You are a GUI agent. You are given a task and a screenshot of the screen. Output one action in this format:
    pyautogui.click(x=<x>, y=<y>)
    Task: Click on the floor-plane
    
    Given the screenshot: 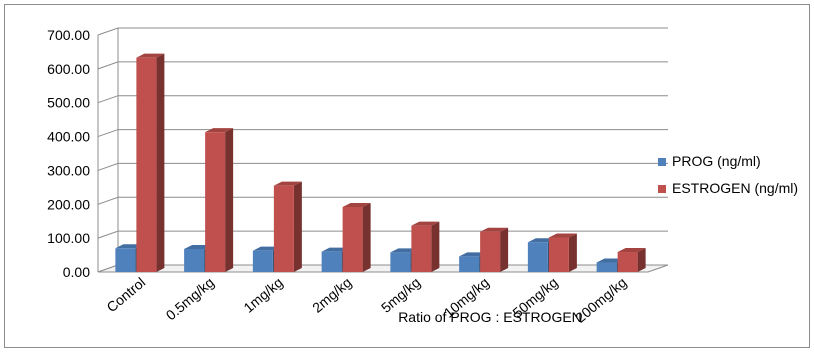 What is the action you would take?
    pyautogui.click(x=383, y=268)
    